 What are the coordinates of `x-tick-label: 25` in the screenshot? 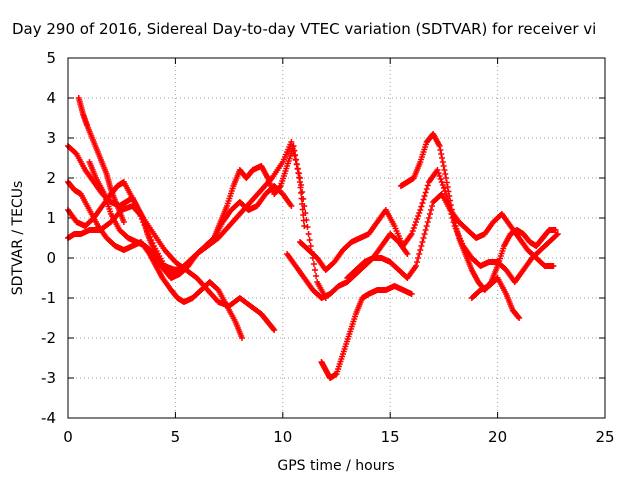 It's located at (604, 437).